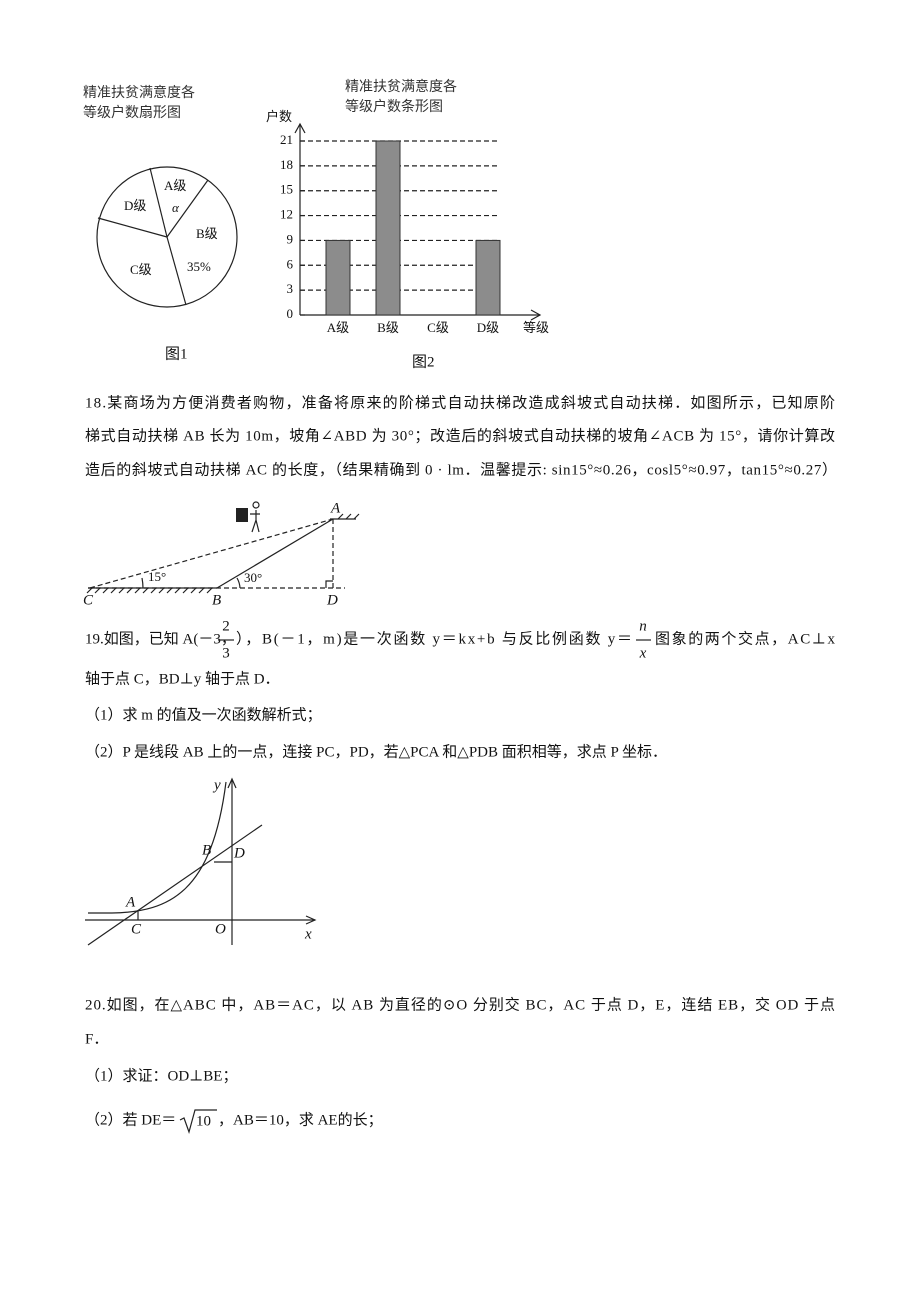 The width and height of the screenshot is (920, 1302). What do you see at coordinates (308, 934) in the screenshot?
I see `axis-label: x` at bounding box center [308, 934].